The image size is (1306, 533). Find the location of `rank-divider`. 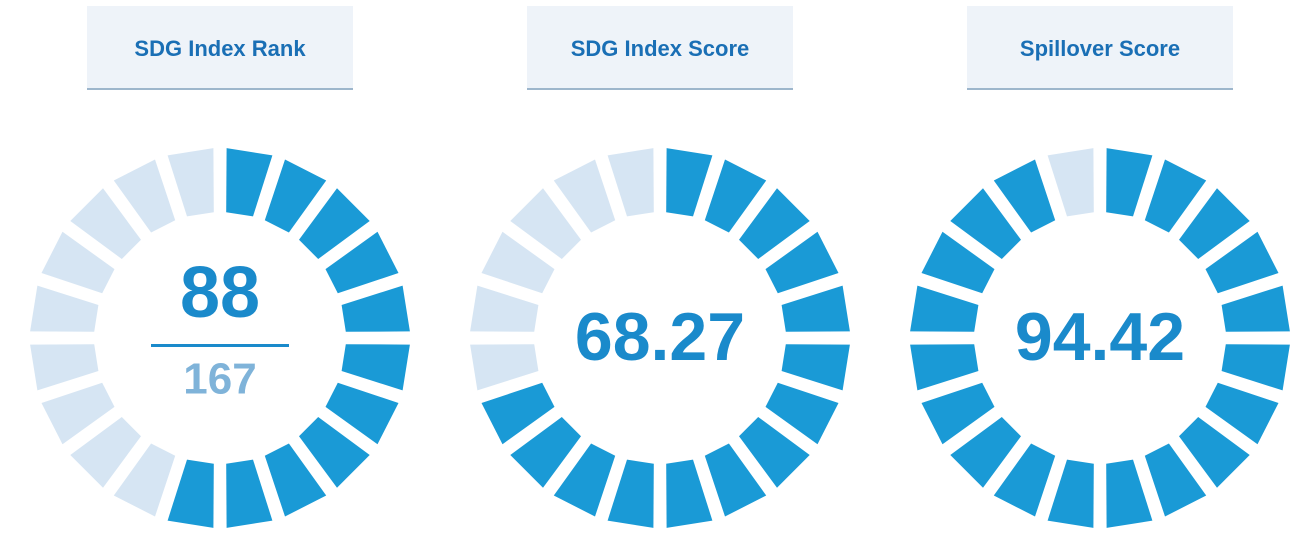

rank-divider is located at coordinates (220, 345).